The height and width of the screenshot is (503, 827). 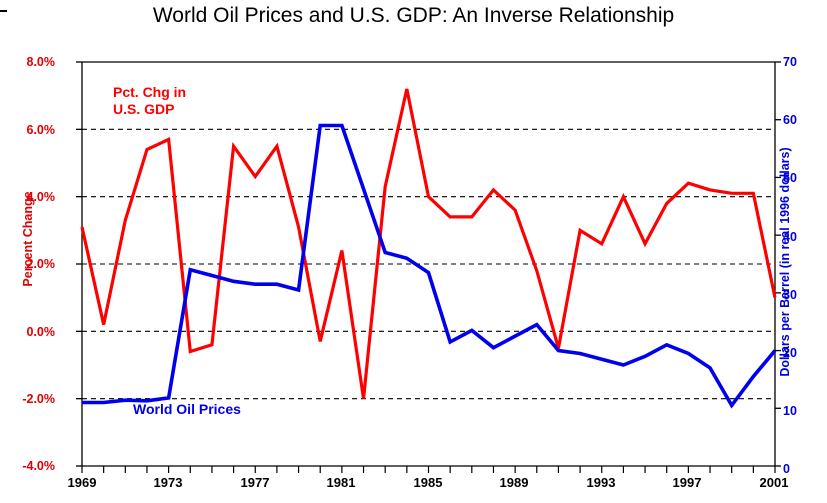 I want to click on right-tick-30: 30, so click(x=790, y=295).